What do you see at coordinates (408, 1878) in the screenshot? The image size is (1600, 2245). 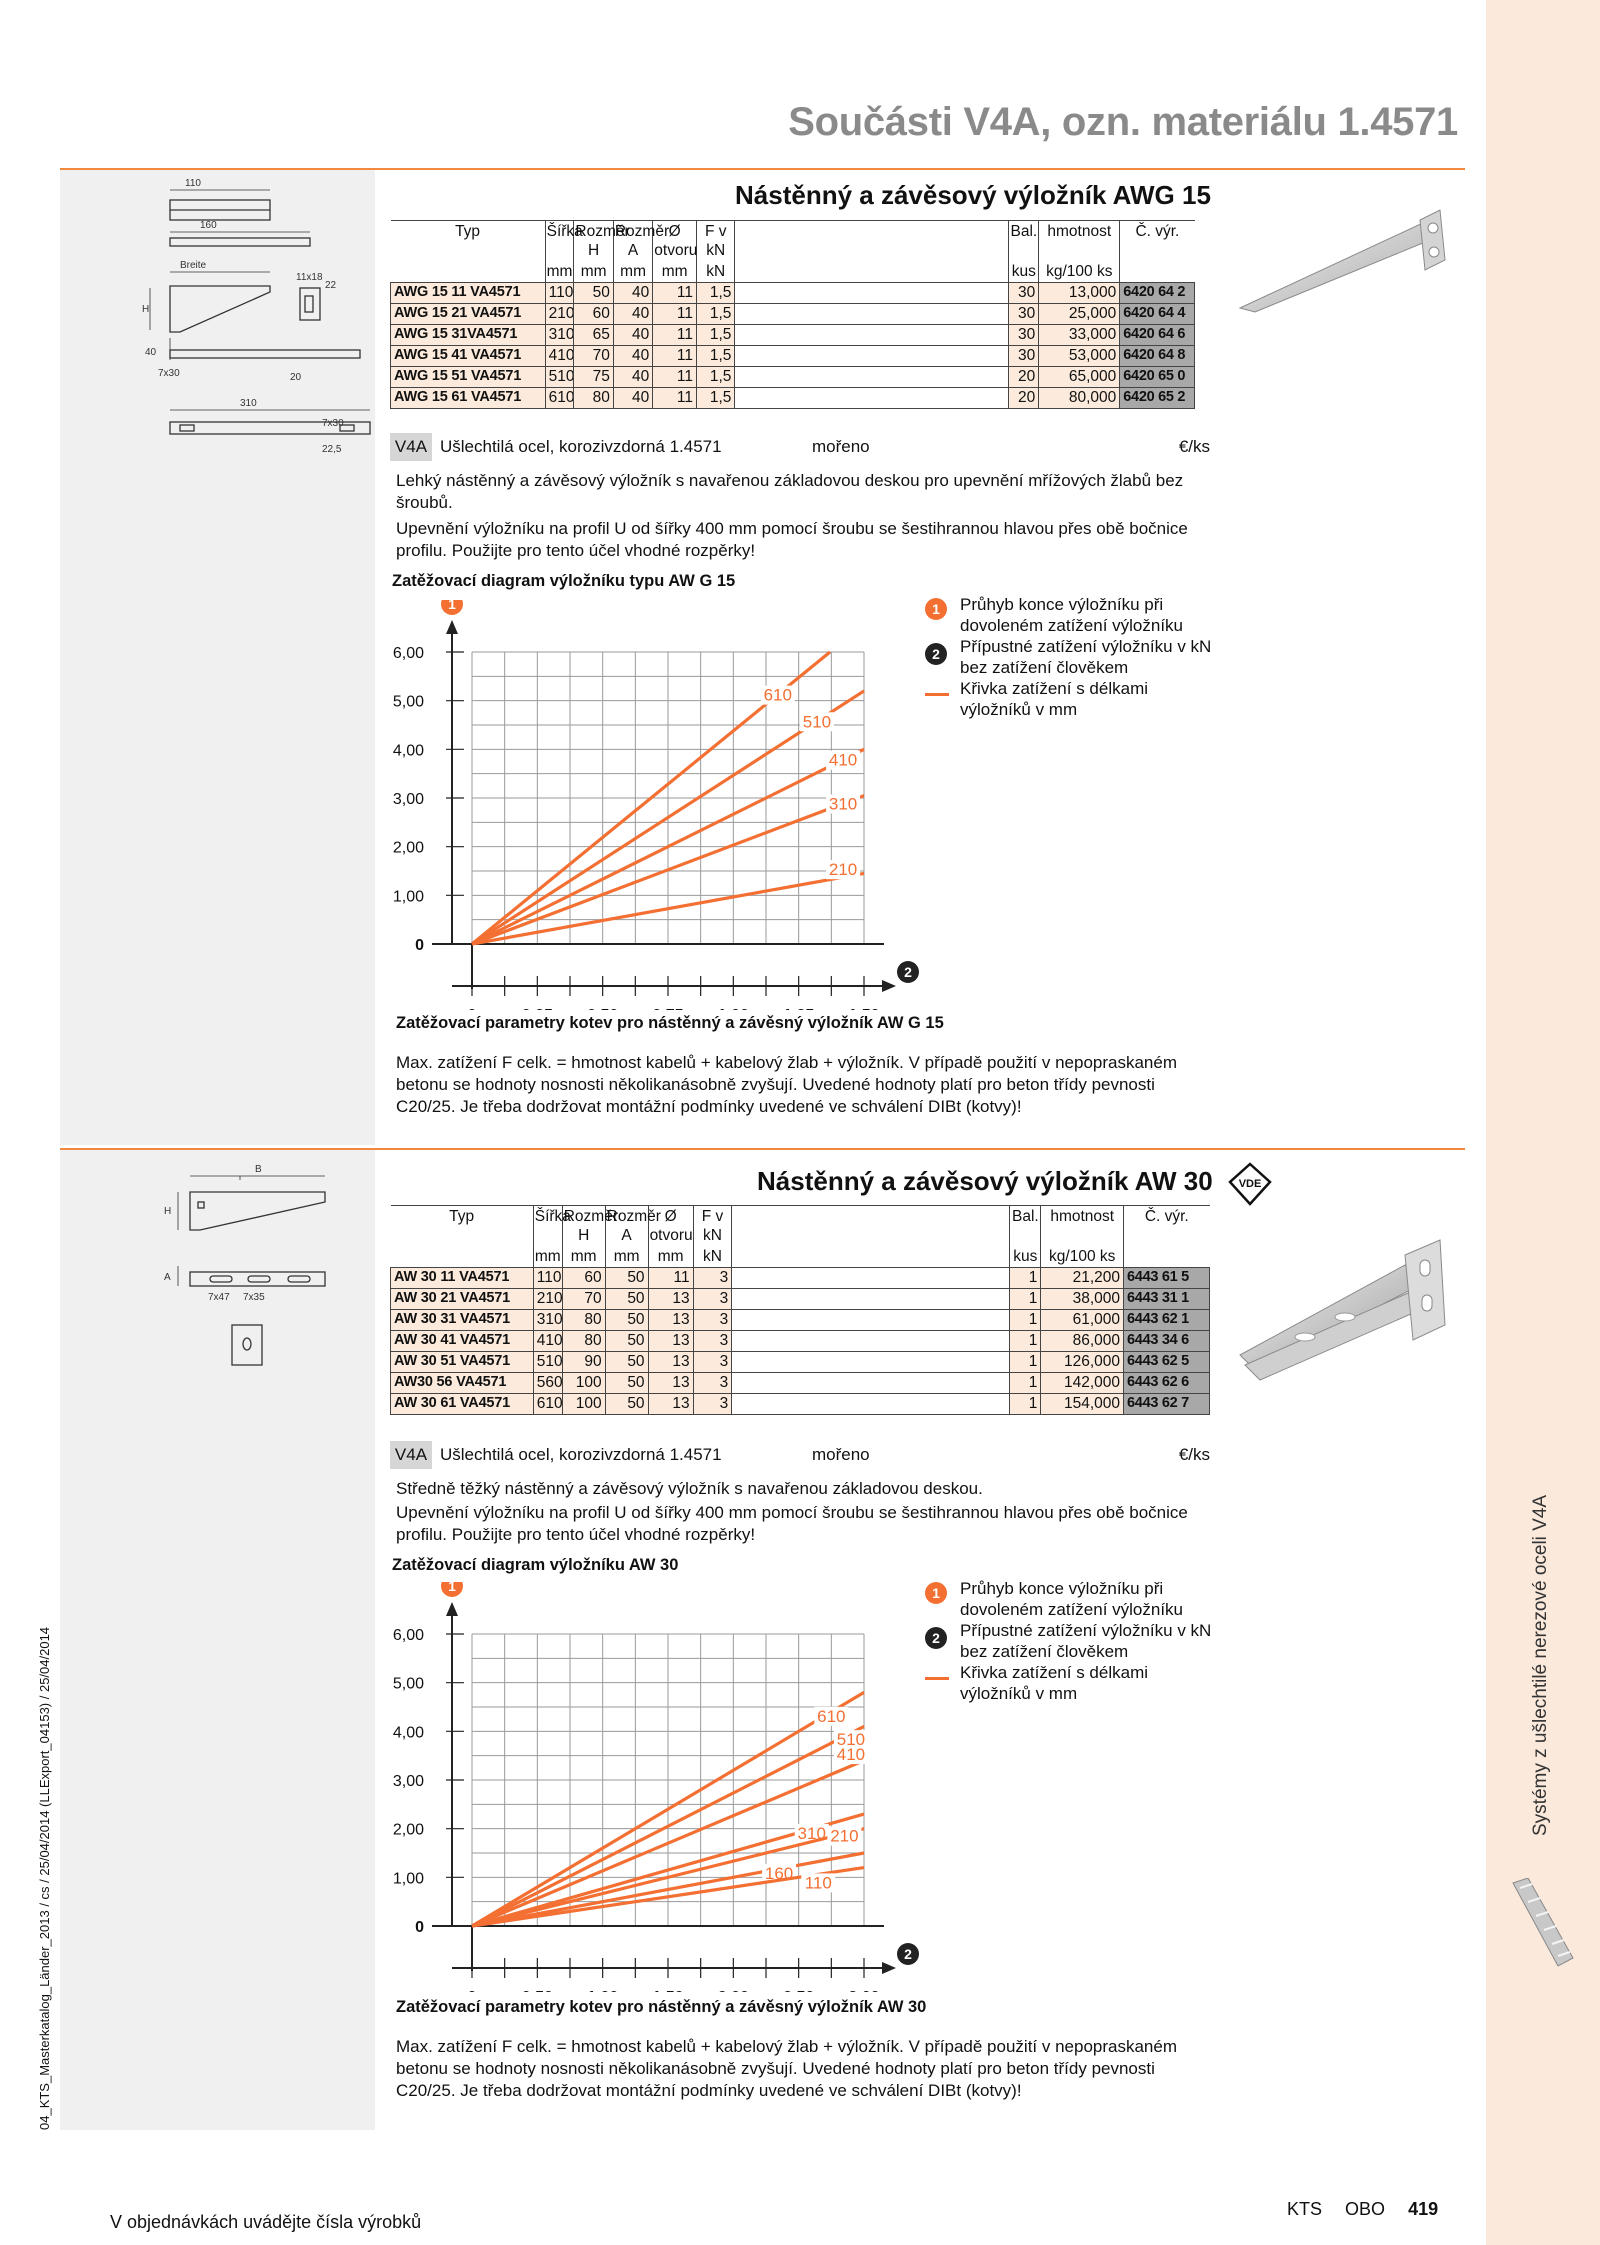 I see `y-tick-label: 1,00` at bounding box center [408, 1878].